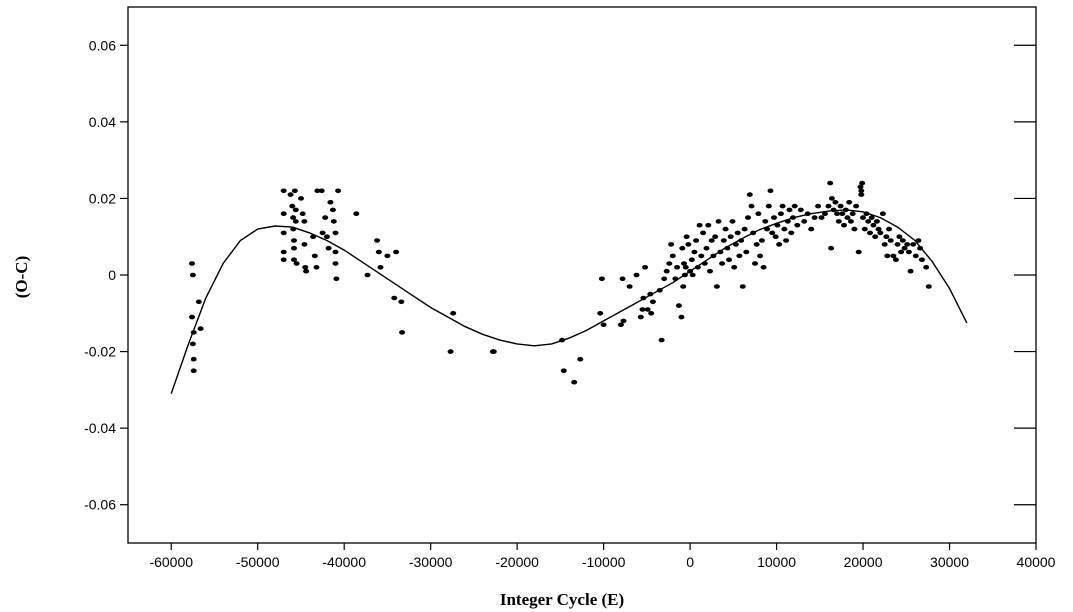 The image size is (1073, 612). I want to click on x-tick-label: -20000, so click(517, 562).